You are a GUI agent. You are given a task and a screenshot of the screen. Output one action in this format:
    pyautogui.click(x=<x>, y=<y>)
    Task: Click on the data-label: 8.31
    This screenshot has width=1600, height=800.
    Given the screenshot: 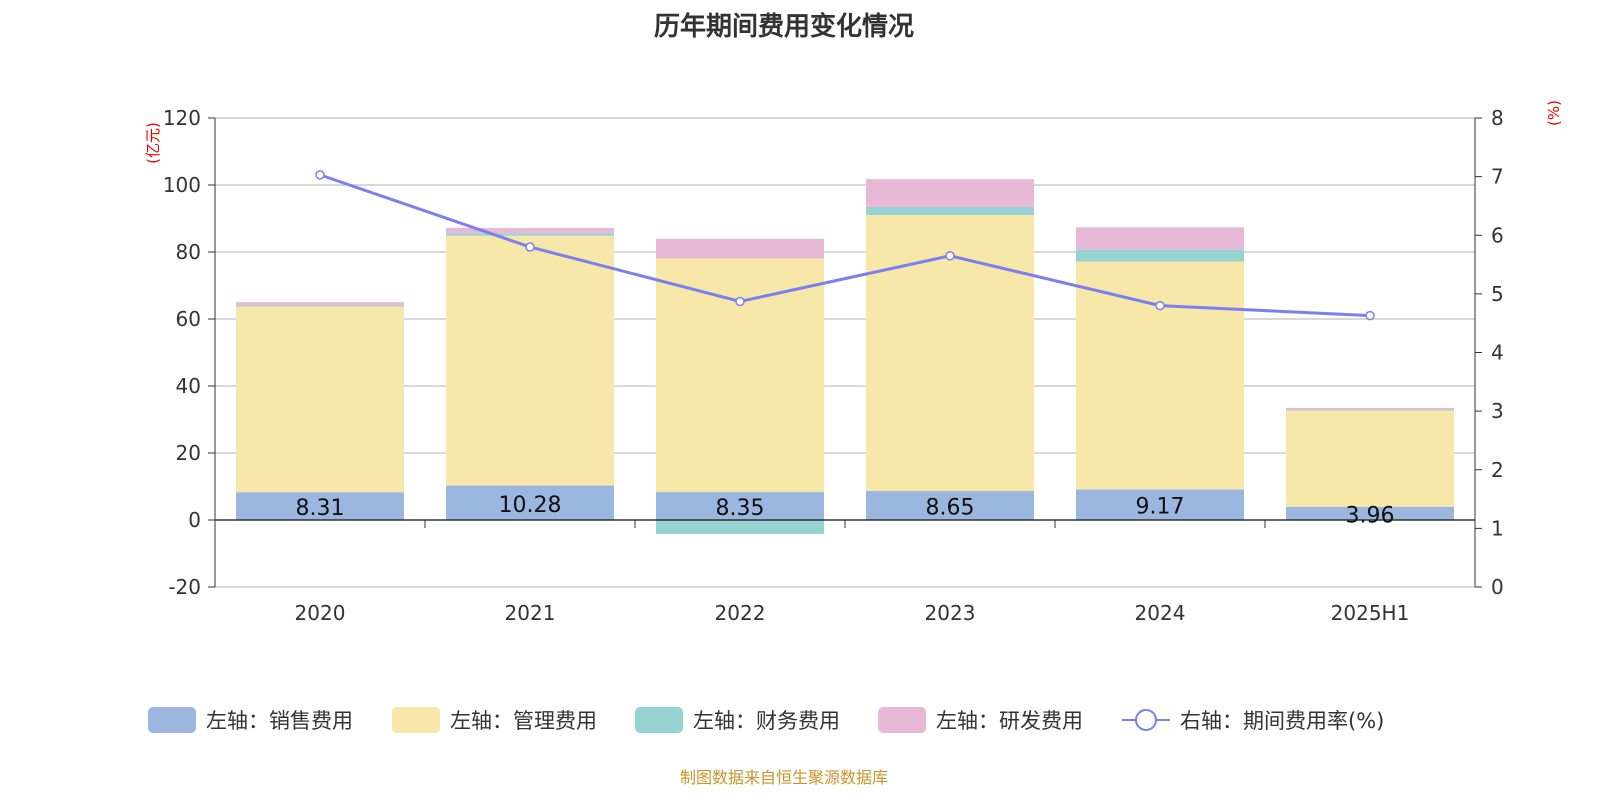 What is the action you would take?
    pyautogui.click(x=320, y=508)
    